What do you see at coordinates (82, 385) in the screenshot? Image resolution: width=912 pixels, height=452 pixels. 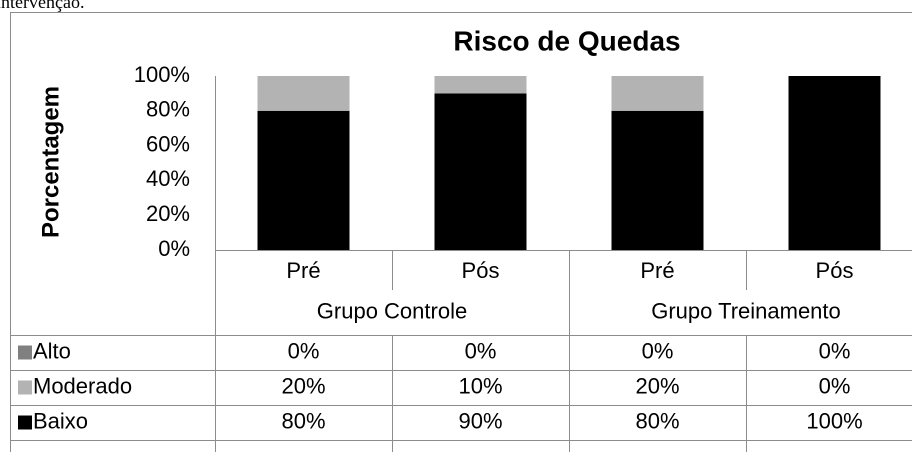 I see `legend-label: Moderado` at bounding box center [82, 385].